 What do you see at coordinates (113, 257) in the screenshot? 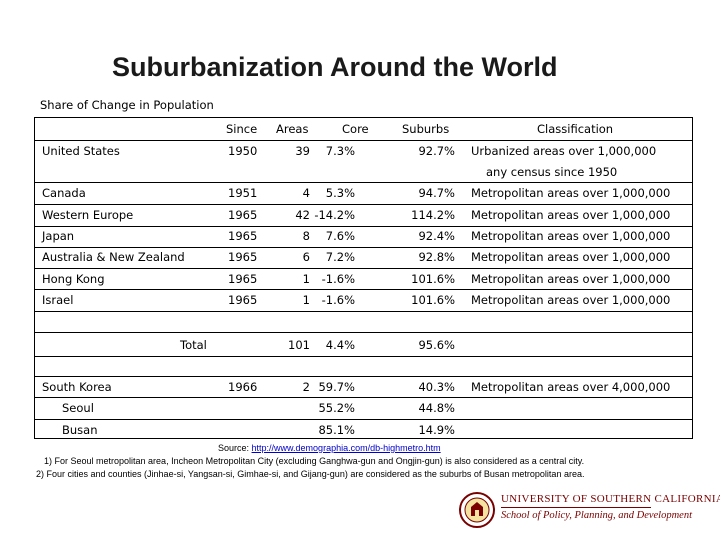
I see `row-country: Australia & New Zealand` at bounding box center [113, 257].